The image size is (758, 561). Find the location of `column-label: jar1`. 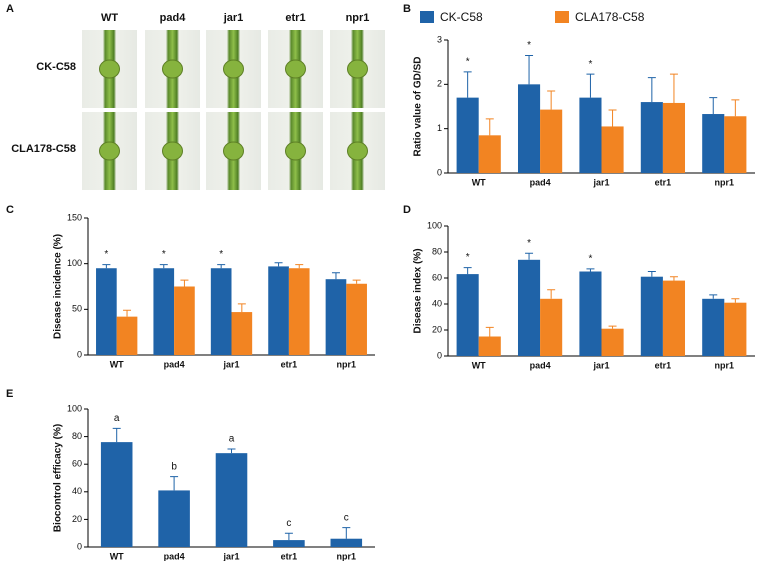

column-label: jar1 is located at coordinates (233, 18).